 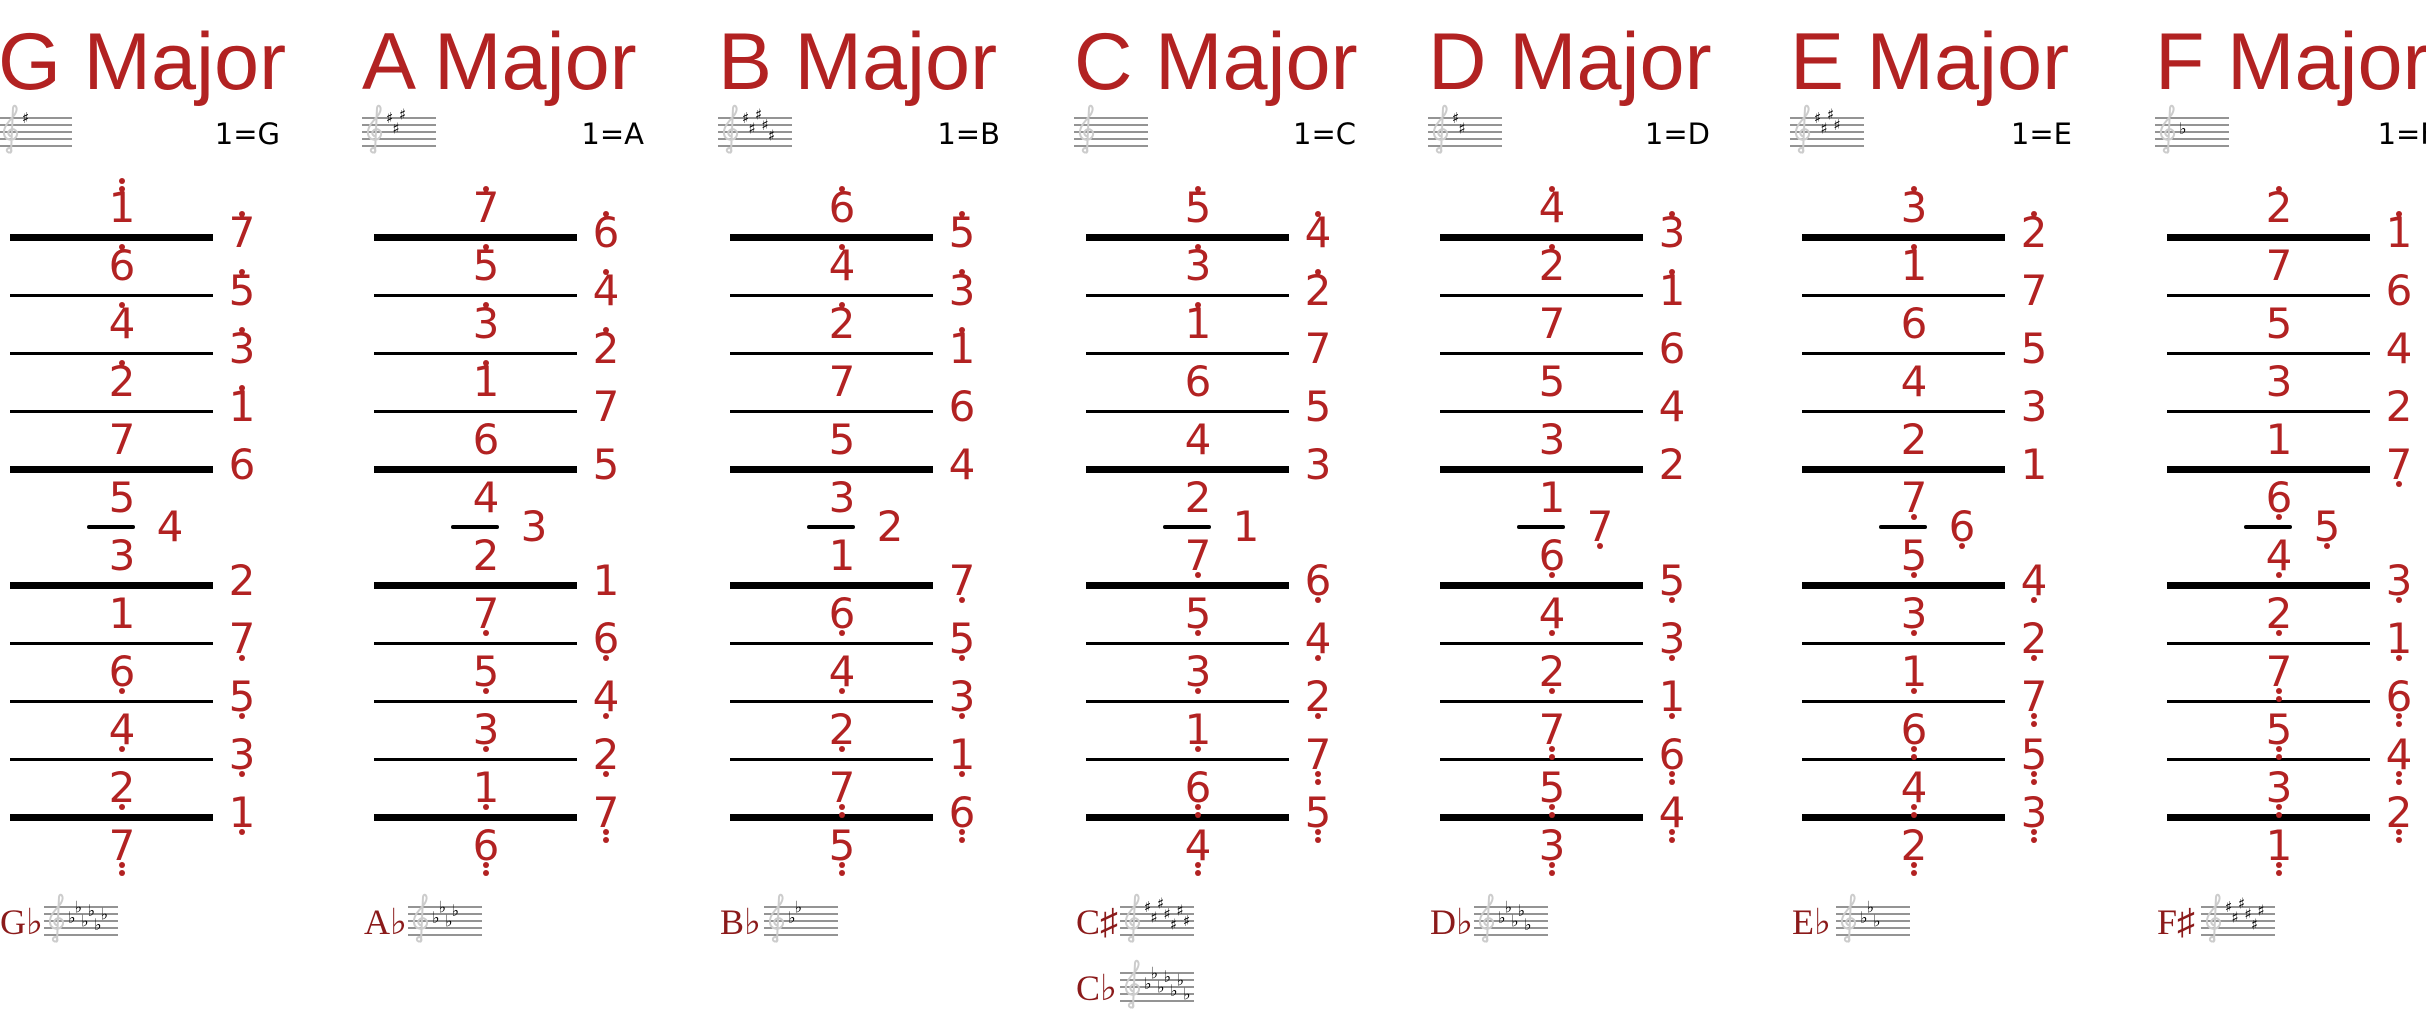 What do you see at coordinates (2399, 290) in the screenshot?
I see `note-degree: 6` at bounding box center [2399, 290].